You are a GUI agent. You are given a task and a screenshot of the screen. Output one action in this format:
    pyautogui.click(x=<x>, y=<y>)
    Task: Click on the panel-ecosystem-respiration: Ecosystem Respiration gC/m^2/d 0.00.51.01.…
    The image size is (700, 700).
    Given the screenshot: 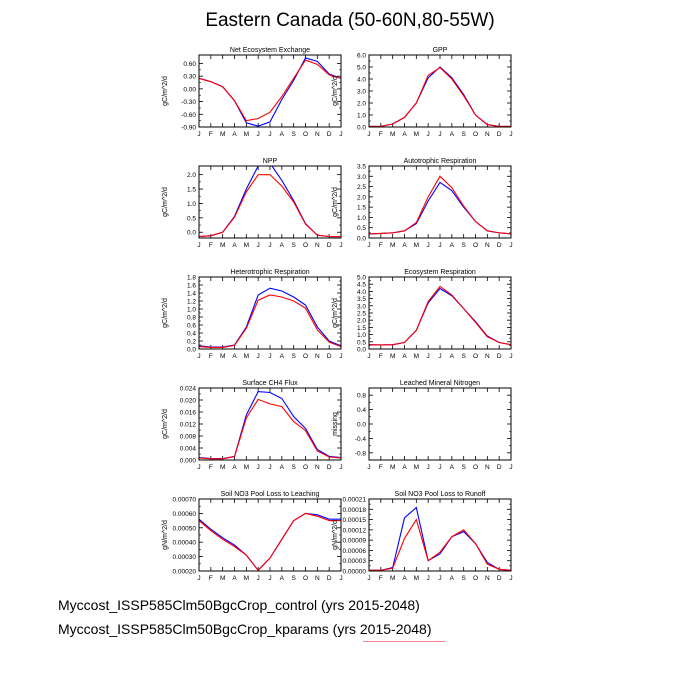 What is the action you would take?
    pyautogui.click(x=422, y=314)
    